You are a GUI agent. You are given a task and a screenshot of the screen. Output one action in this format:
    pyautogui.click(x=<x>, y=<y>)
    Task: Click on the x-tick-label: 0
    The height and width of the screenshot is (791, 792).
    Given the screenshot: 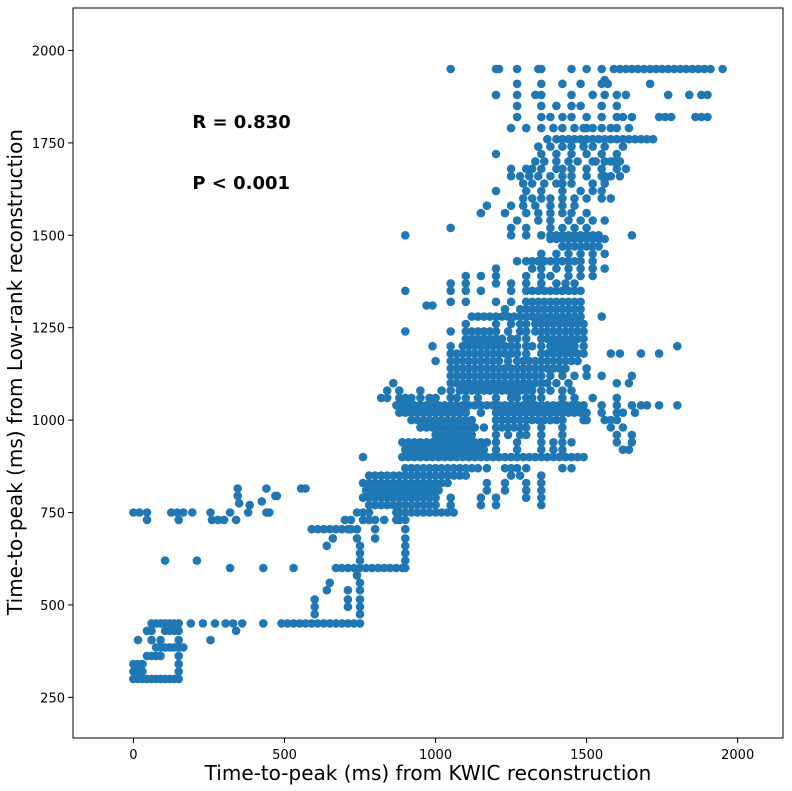 What is the action you would take?
    pyautogui.click(x=133, y=755)
    